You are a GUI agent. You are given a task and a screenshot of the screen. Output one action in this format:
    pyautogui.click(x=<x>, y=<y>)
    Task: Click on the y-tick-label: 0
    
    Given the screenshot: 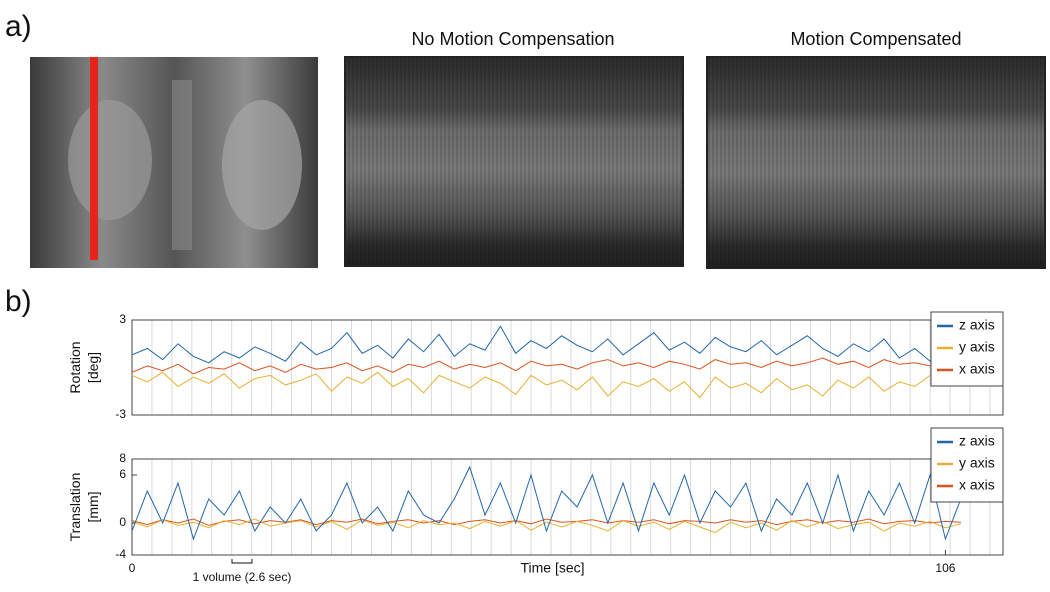 What is the action you would take?
    pyautogui.click(x=122, y=522)
    